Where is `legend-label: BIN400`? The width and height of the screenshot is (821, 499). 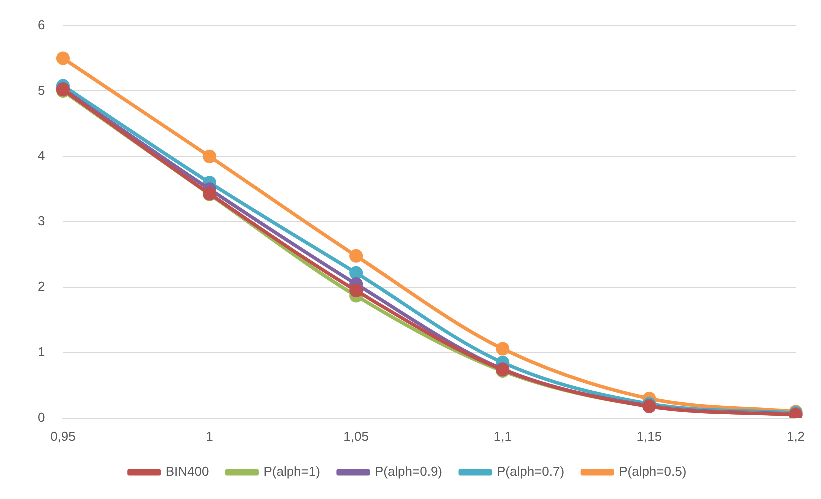
legend-label: BIN400 is located at coordinates (188, 472).